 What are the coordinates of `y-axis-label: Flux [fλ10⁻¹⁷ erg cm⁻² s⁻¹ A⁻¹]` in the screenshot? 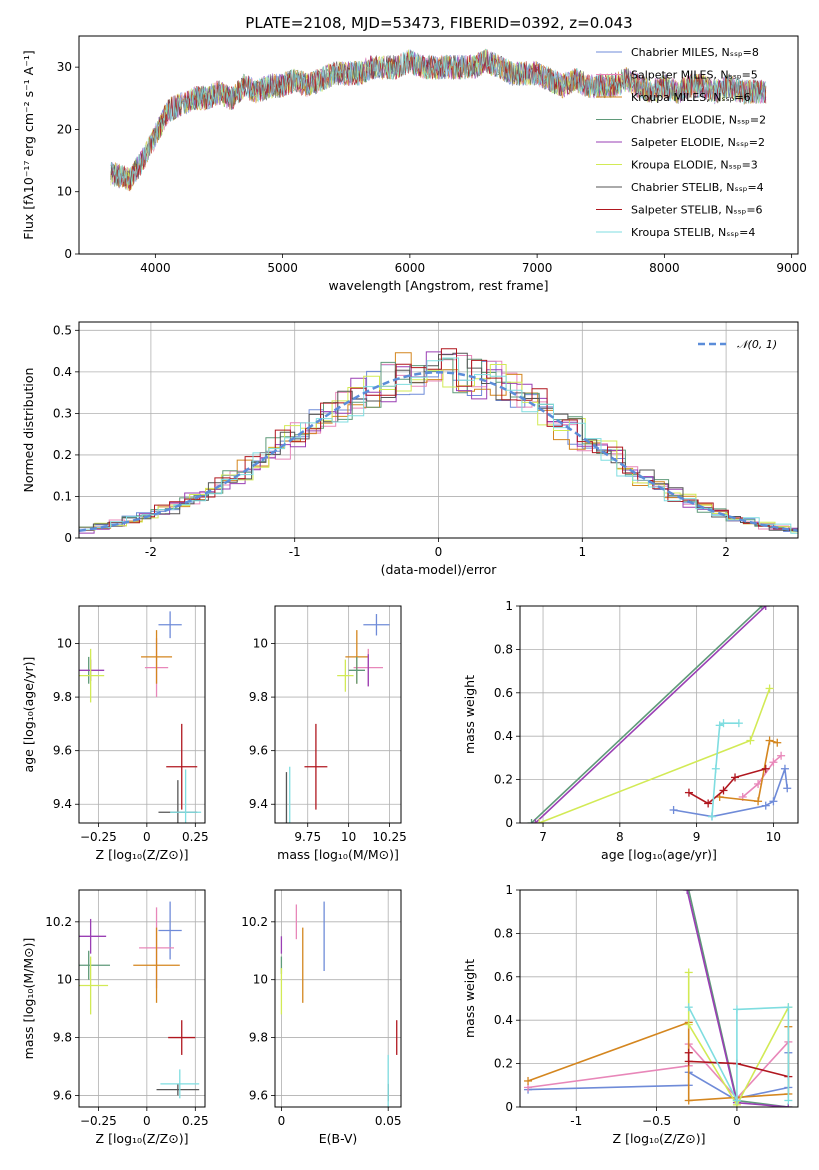 It's located at (28, 144).